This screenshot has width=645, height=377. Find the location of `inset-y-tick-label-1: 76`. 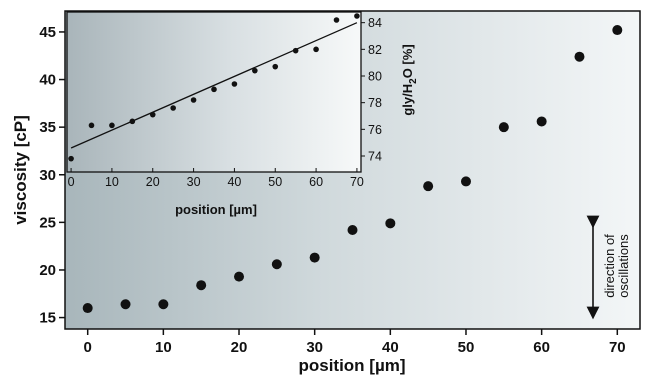

inset-y-tick-label-1: 76 is located at coordinates (375, 130).